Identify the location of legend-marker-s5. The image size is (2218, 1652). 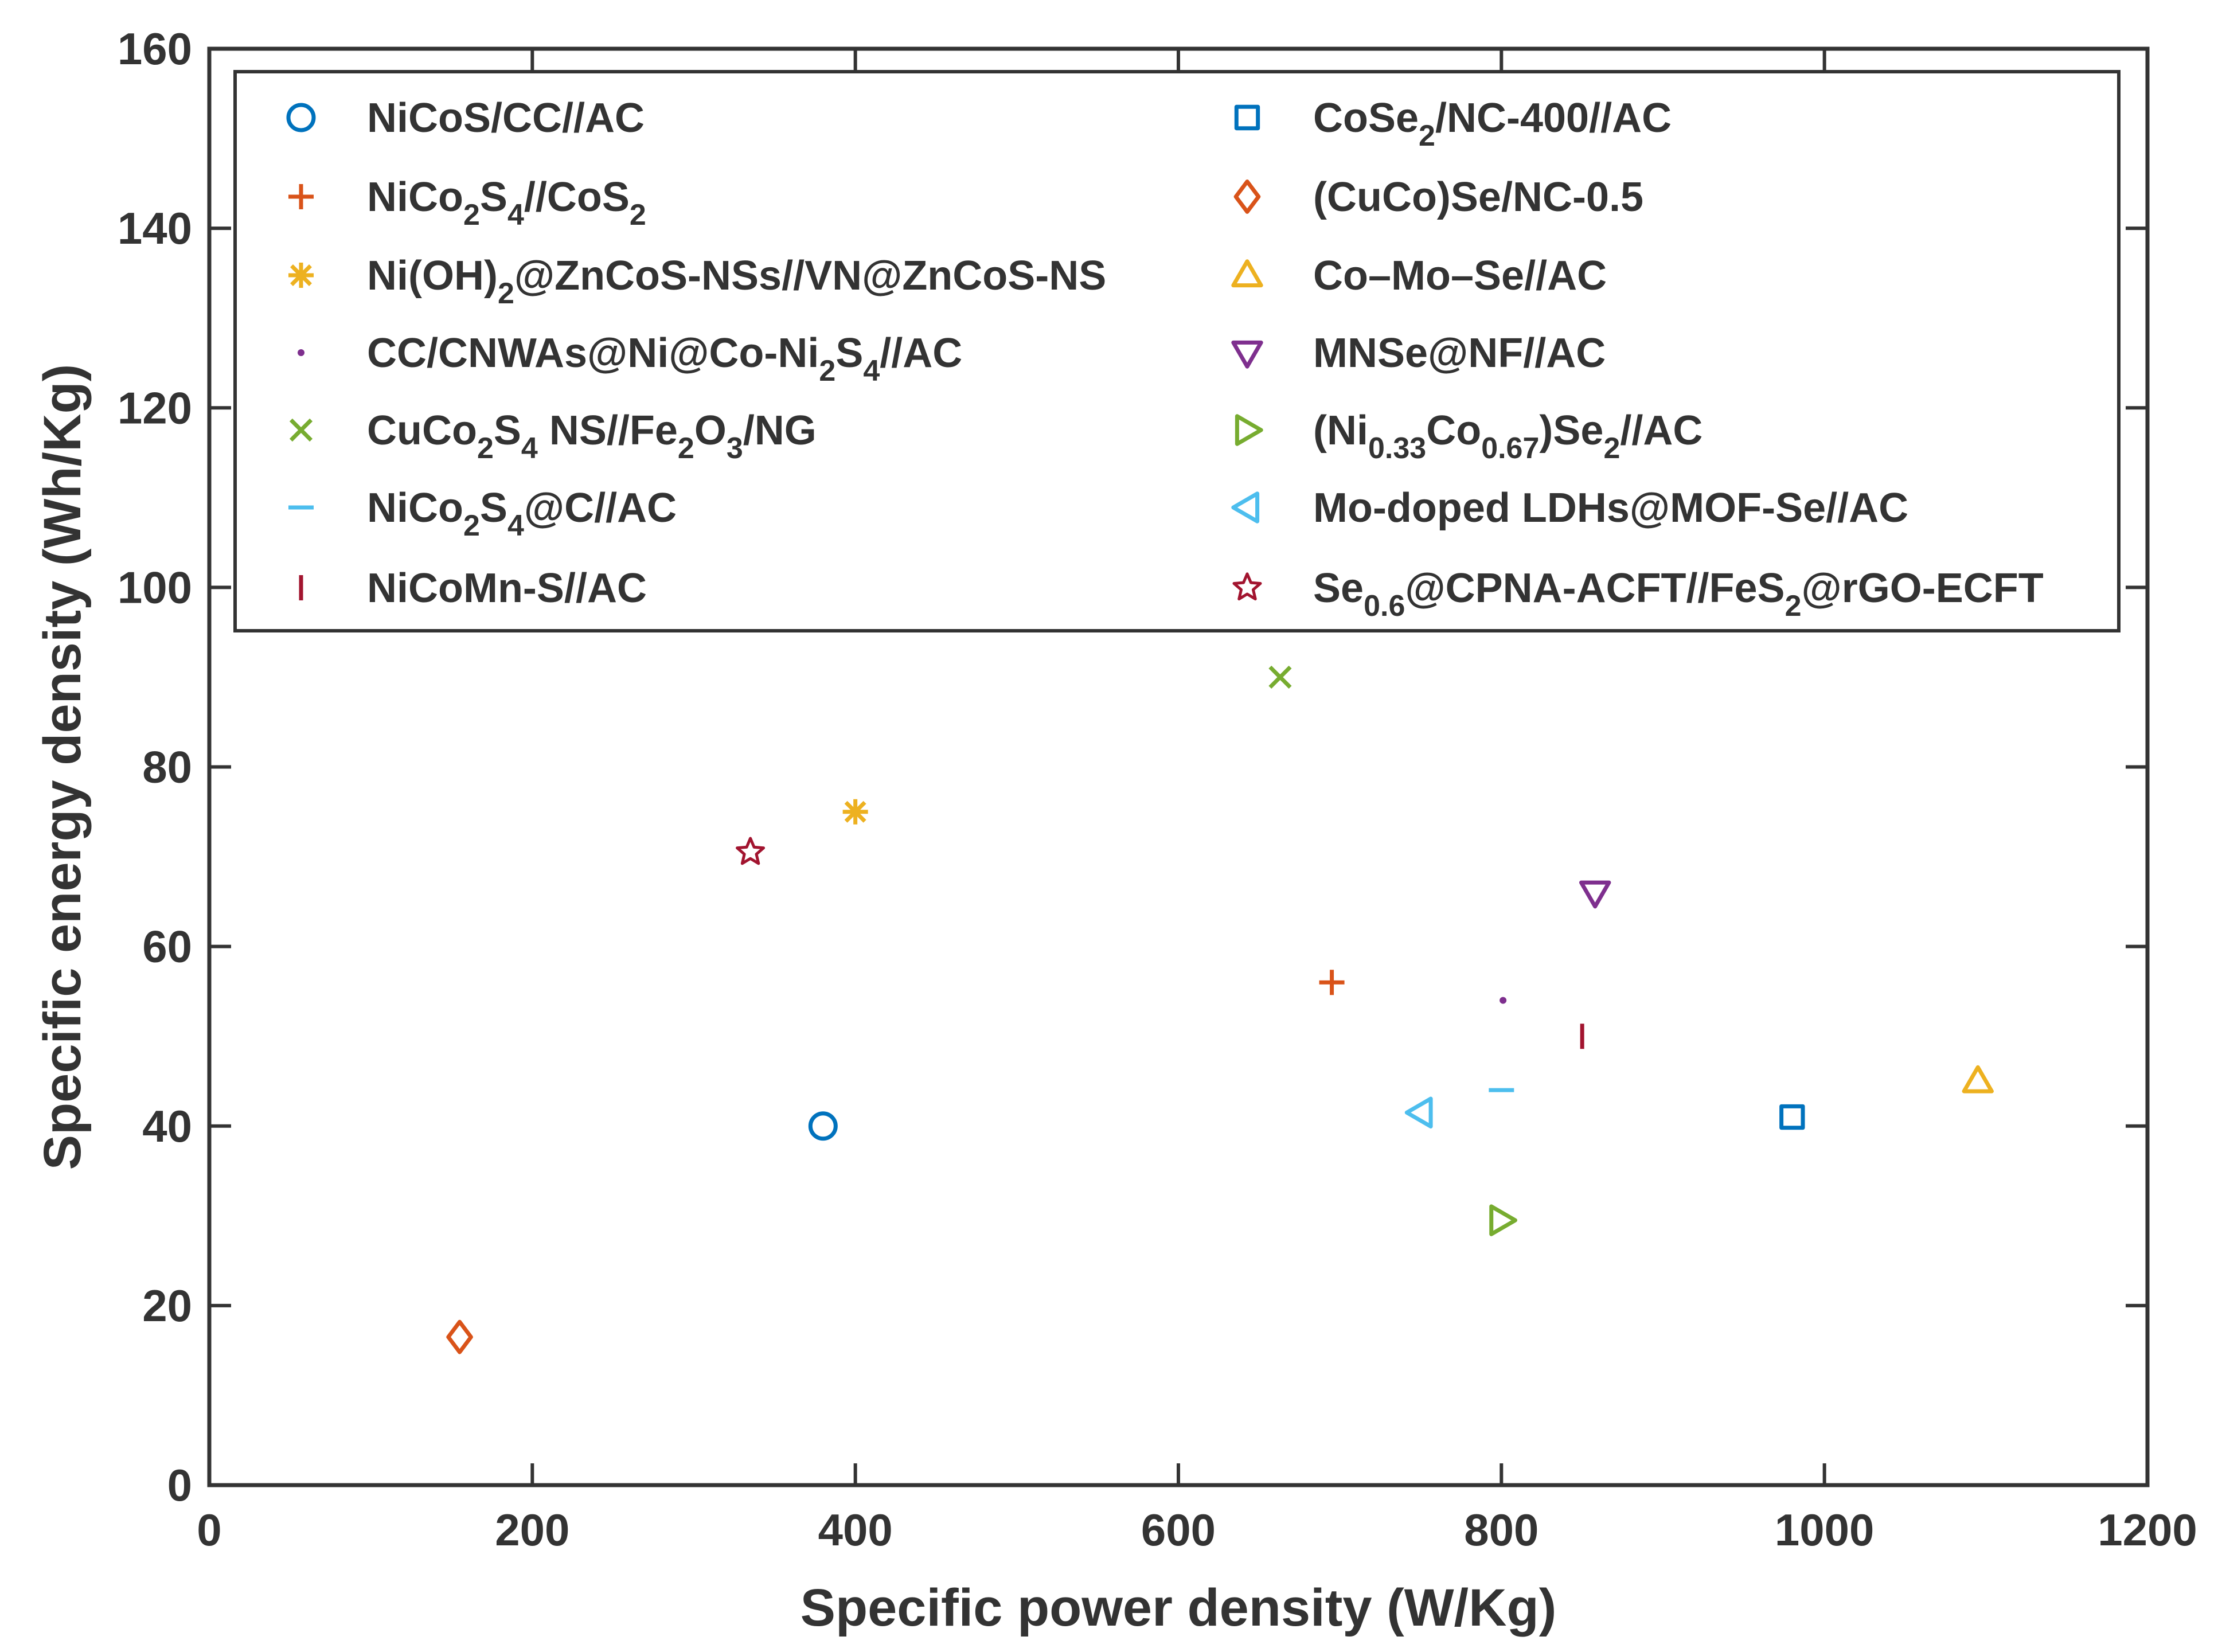
(301, 430).